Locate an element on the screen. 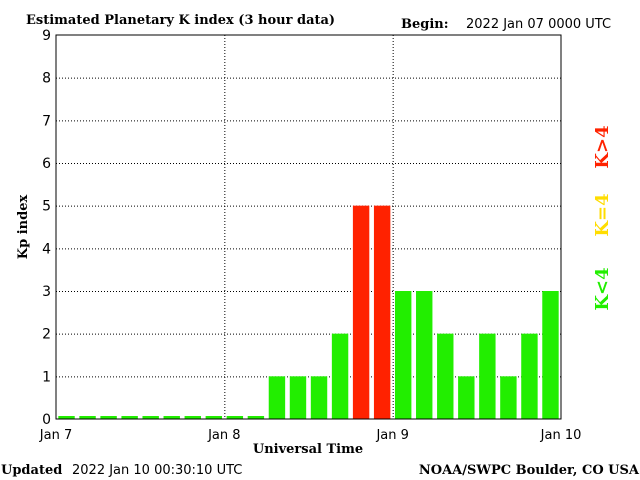 The image size is (640, 480). y-axis-label: Kp index is located at coordinates (23, 227).